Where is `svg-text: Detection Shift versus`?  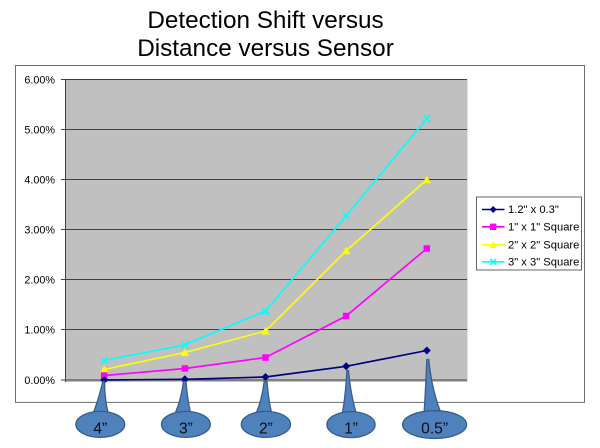 svg-text: Detection Shift versus is located at coordinates (265, 20).